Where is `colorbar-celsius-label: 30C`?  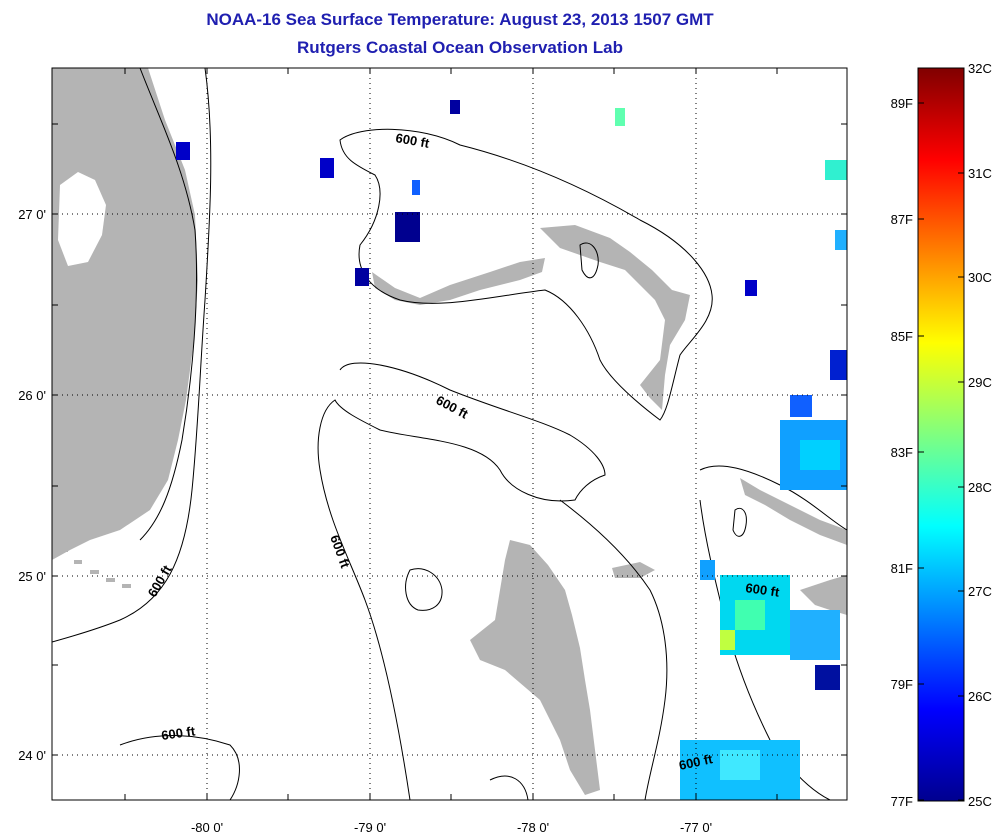
colorbar-celsius-label: 30C is located at coordinates (980, 277).